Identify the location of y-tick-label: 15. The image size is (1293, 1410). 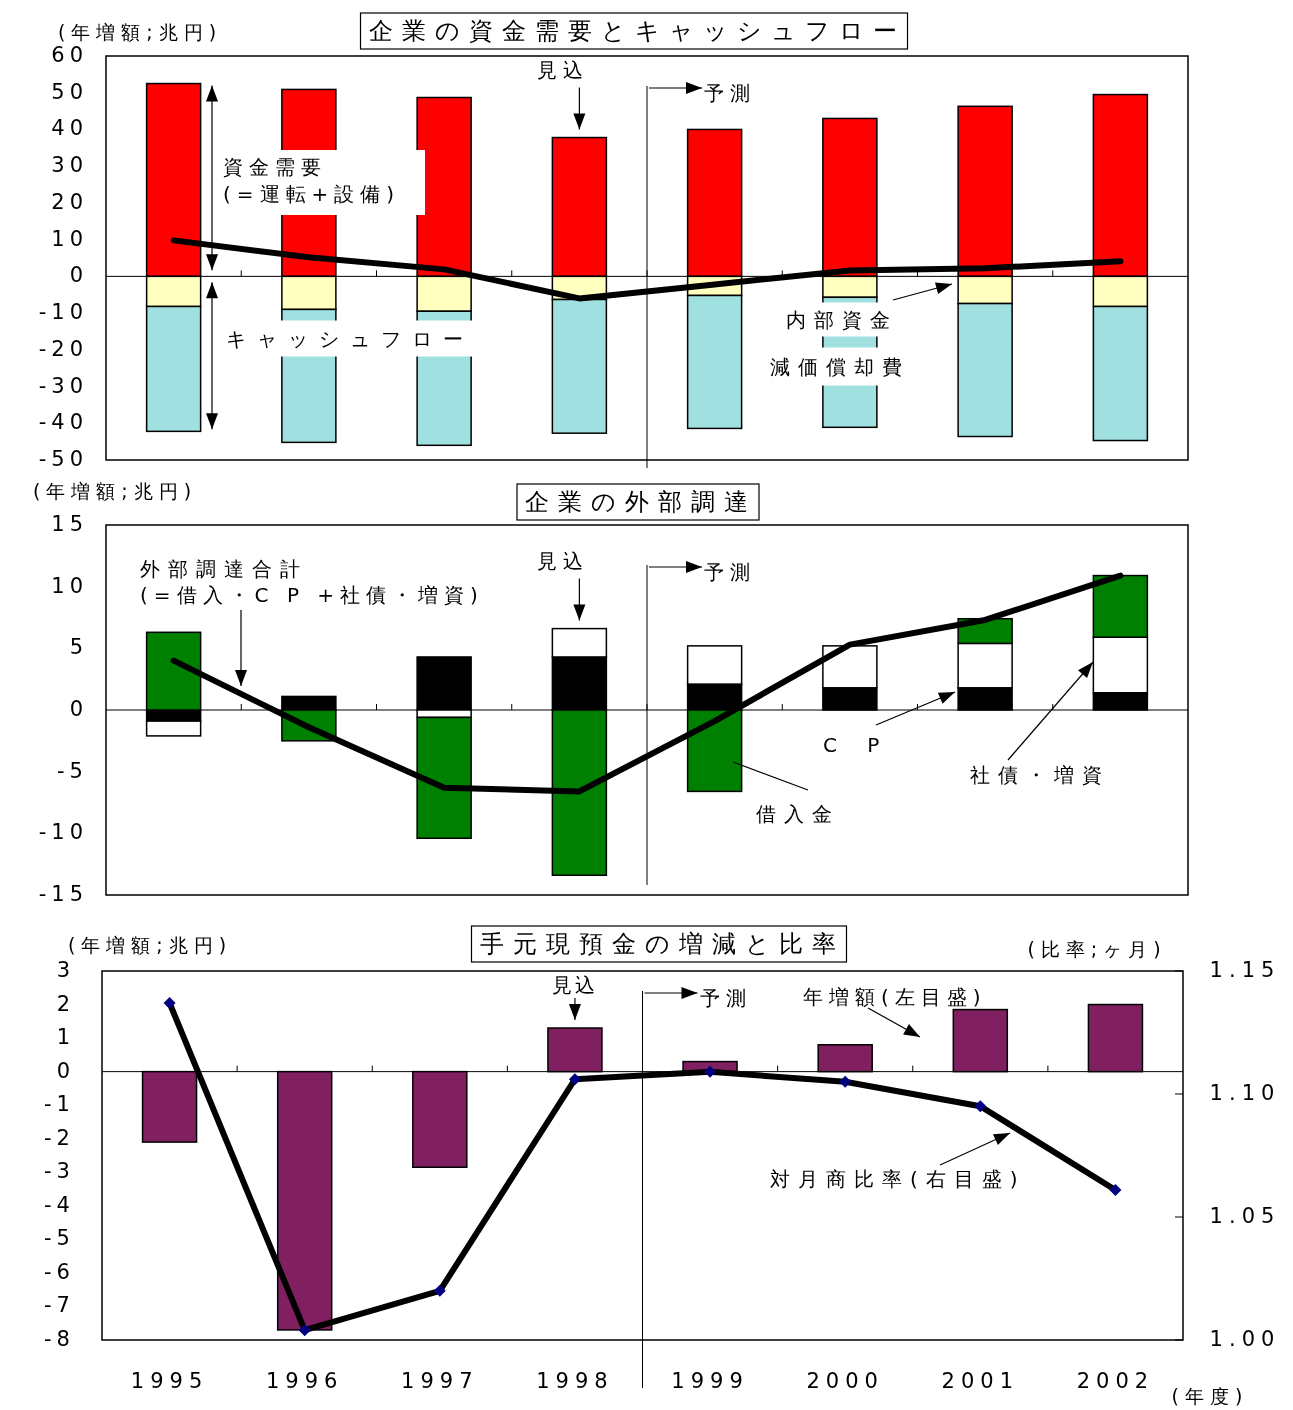
(69, 524).